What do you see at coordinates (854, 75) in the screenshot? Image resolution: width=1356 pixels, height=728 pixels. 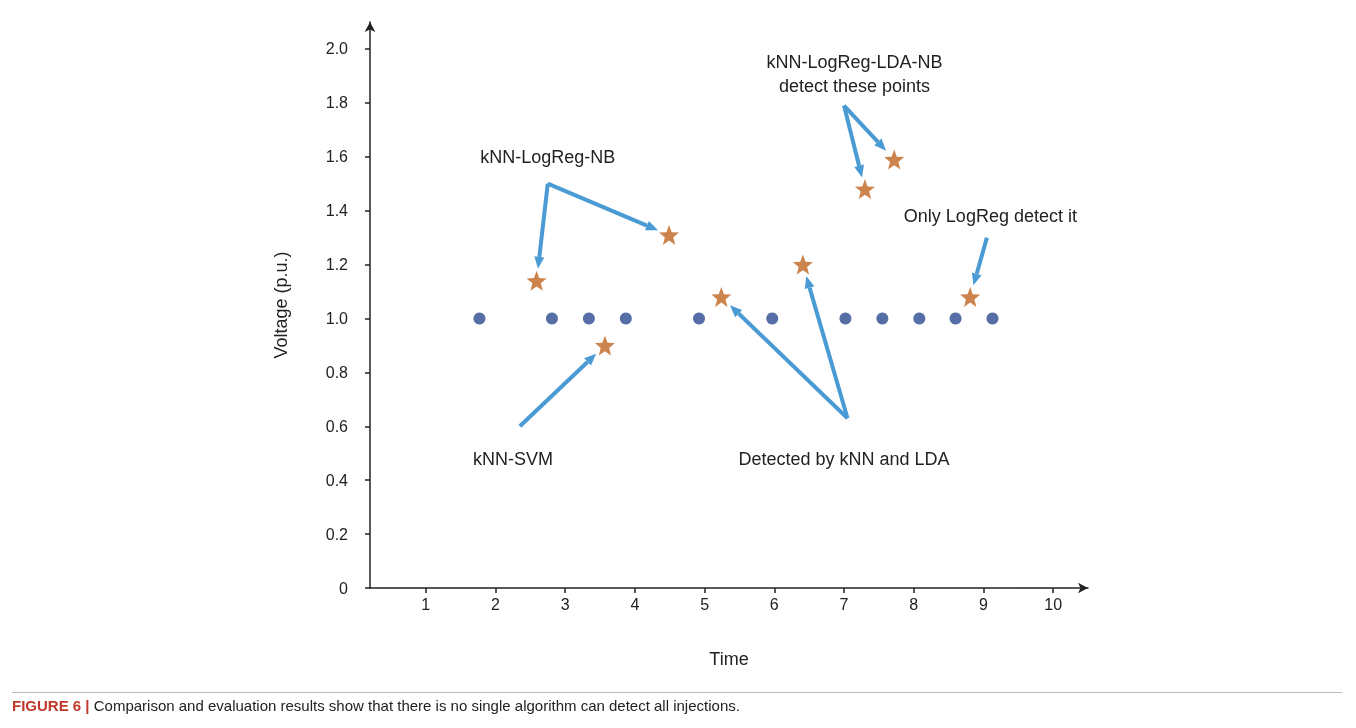 I see `annotation: kNN-LogReg-LDA-NB detect these points` at bounding box center [854, 75].